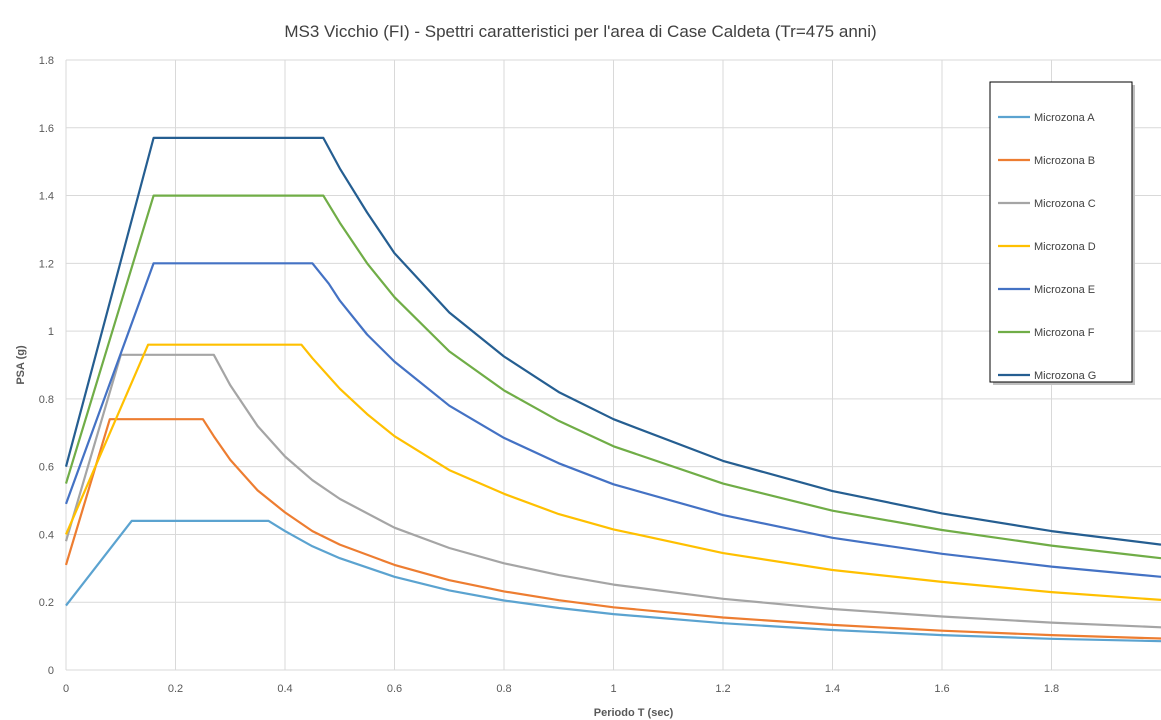 The height and width of the screenshot is (720, 1161). What do you see at coordinates (51, 332) in the screenshot?
I see `y-tick-label: 1` at bounding box center [51, 332].